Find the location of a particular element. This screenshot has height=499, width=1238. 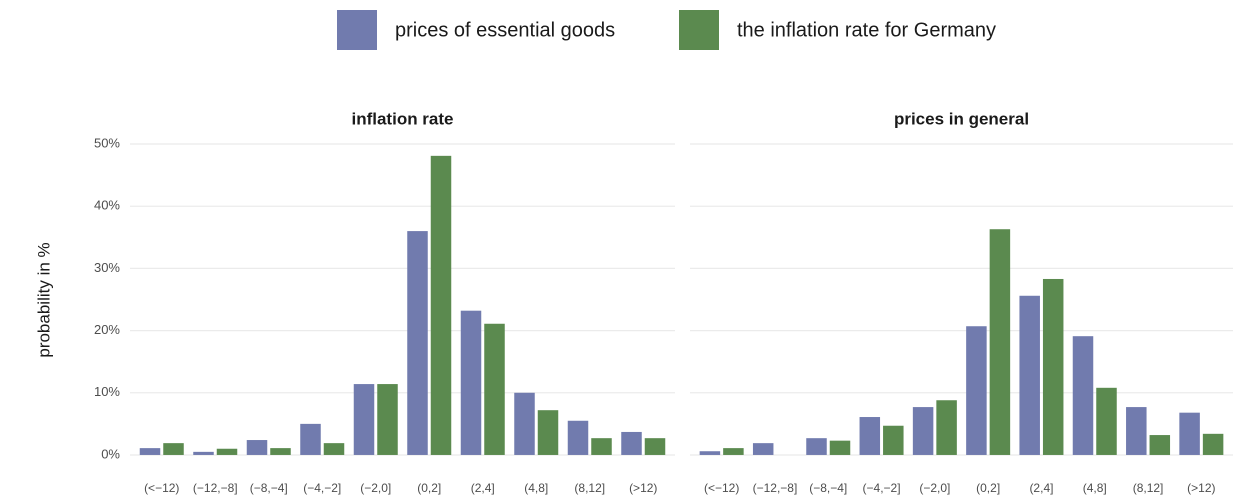

legend-label: the inflation rate for Germany is located at coordinates (866, 30).